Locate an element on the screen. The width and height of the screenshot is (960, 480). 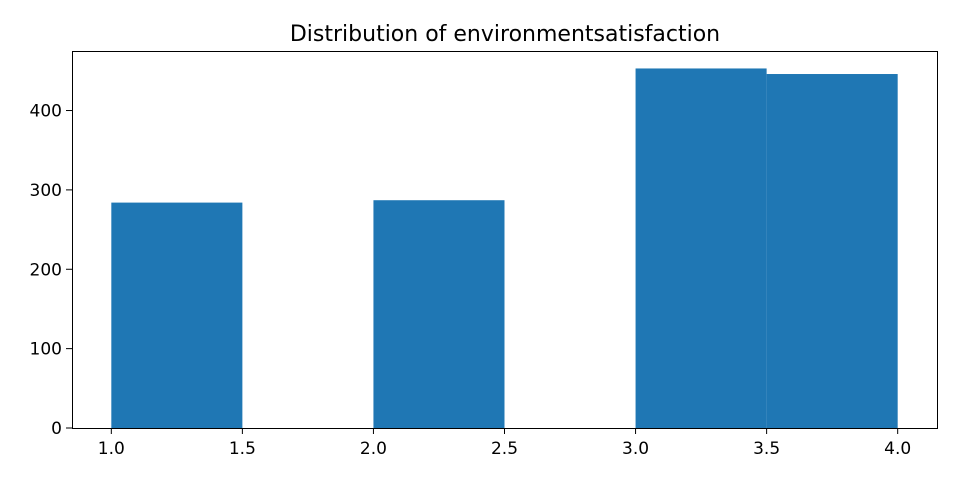
x-tick-label: 2.0 is located at coordinates (373, 449).